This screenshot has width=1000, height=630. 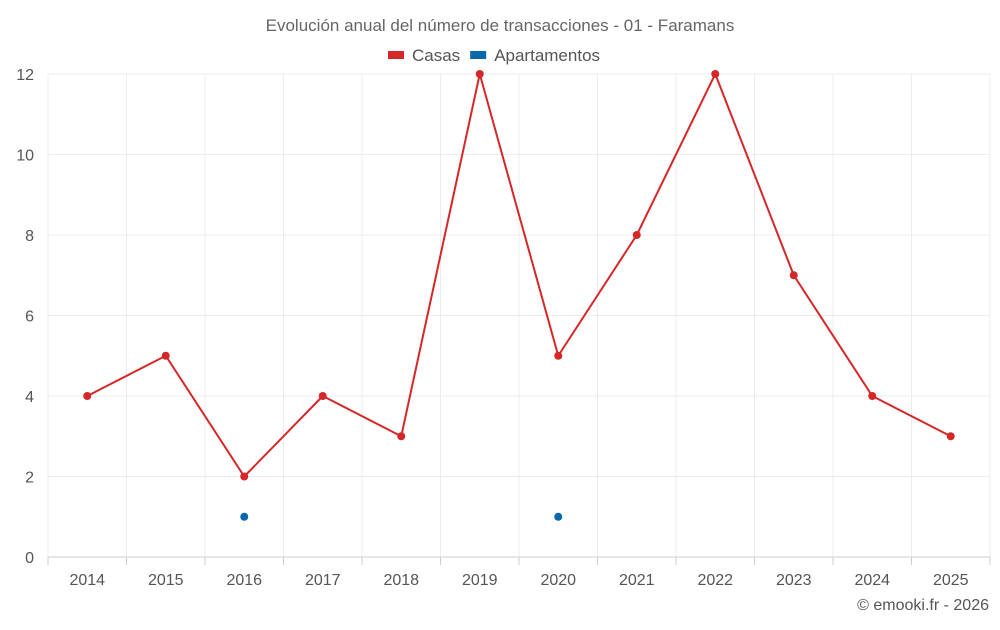 What do you see at coordinates (715, 580) in the screenshot?
I see `x-tick-label: 2022` at bounding box center [715, 580].